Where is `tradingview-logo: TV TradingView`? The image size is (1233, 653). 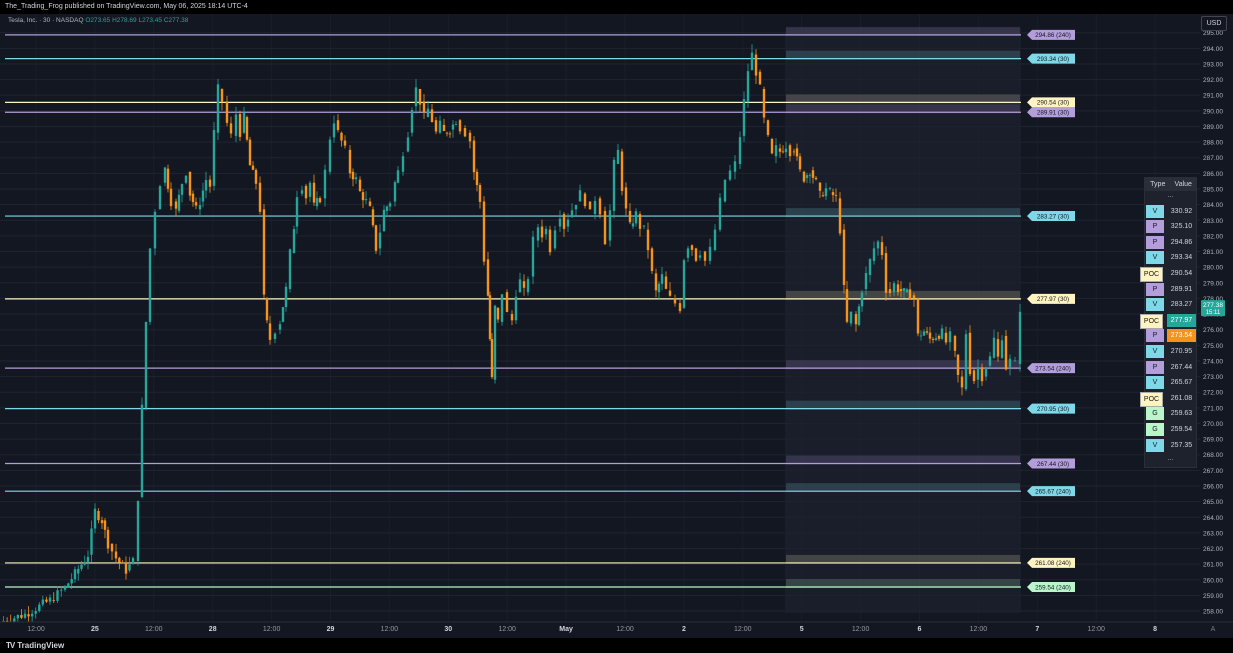
tradingview-logo: TV TradingView is located at coordinates (32, 645).